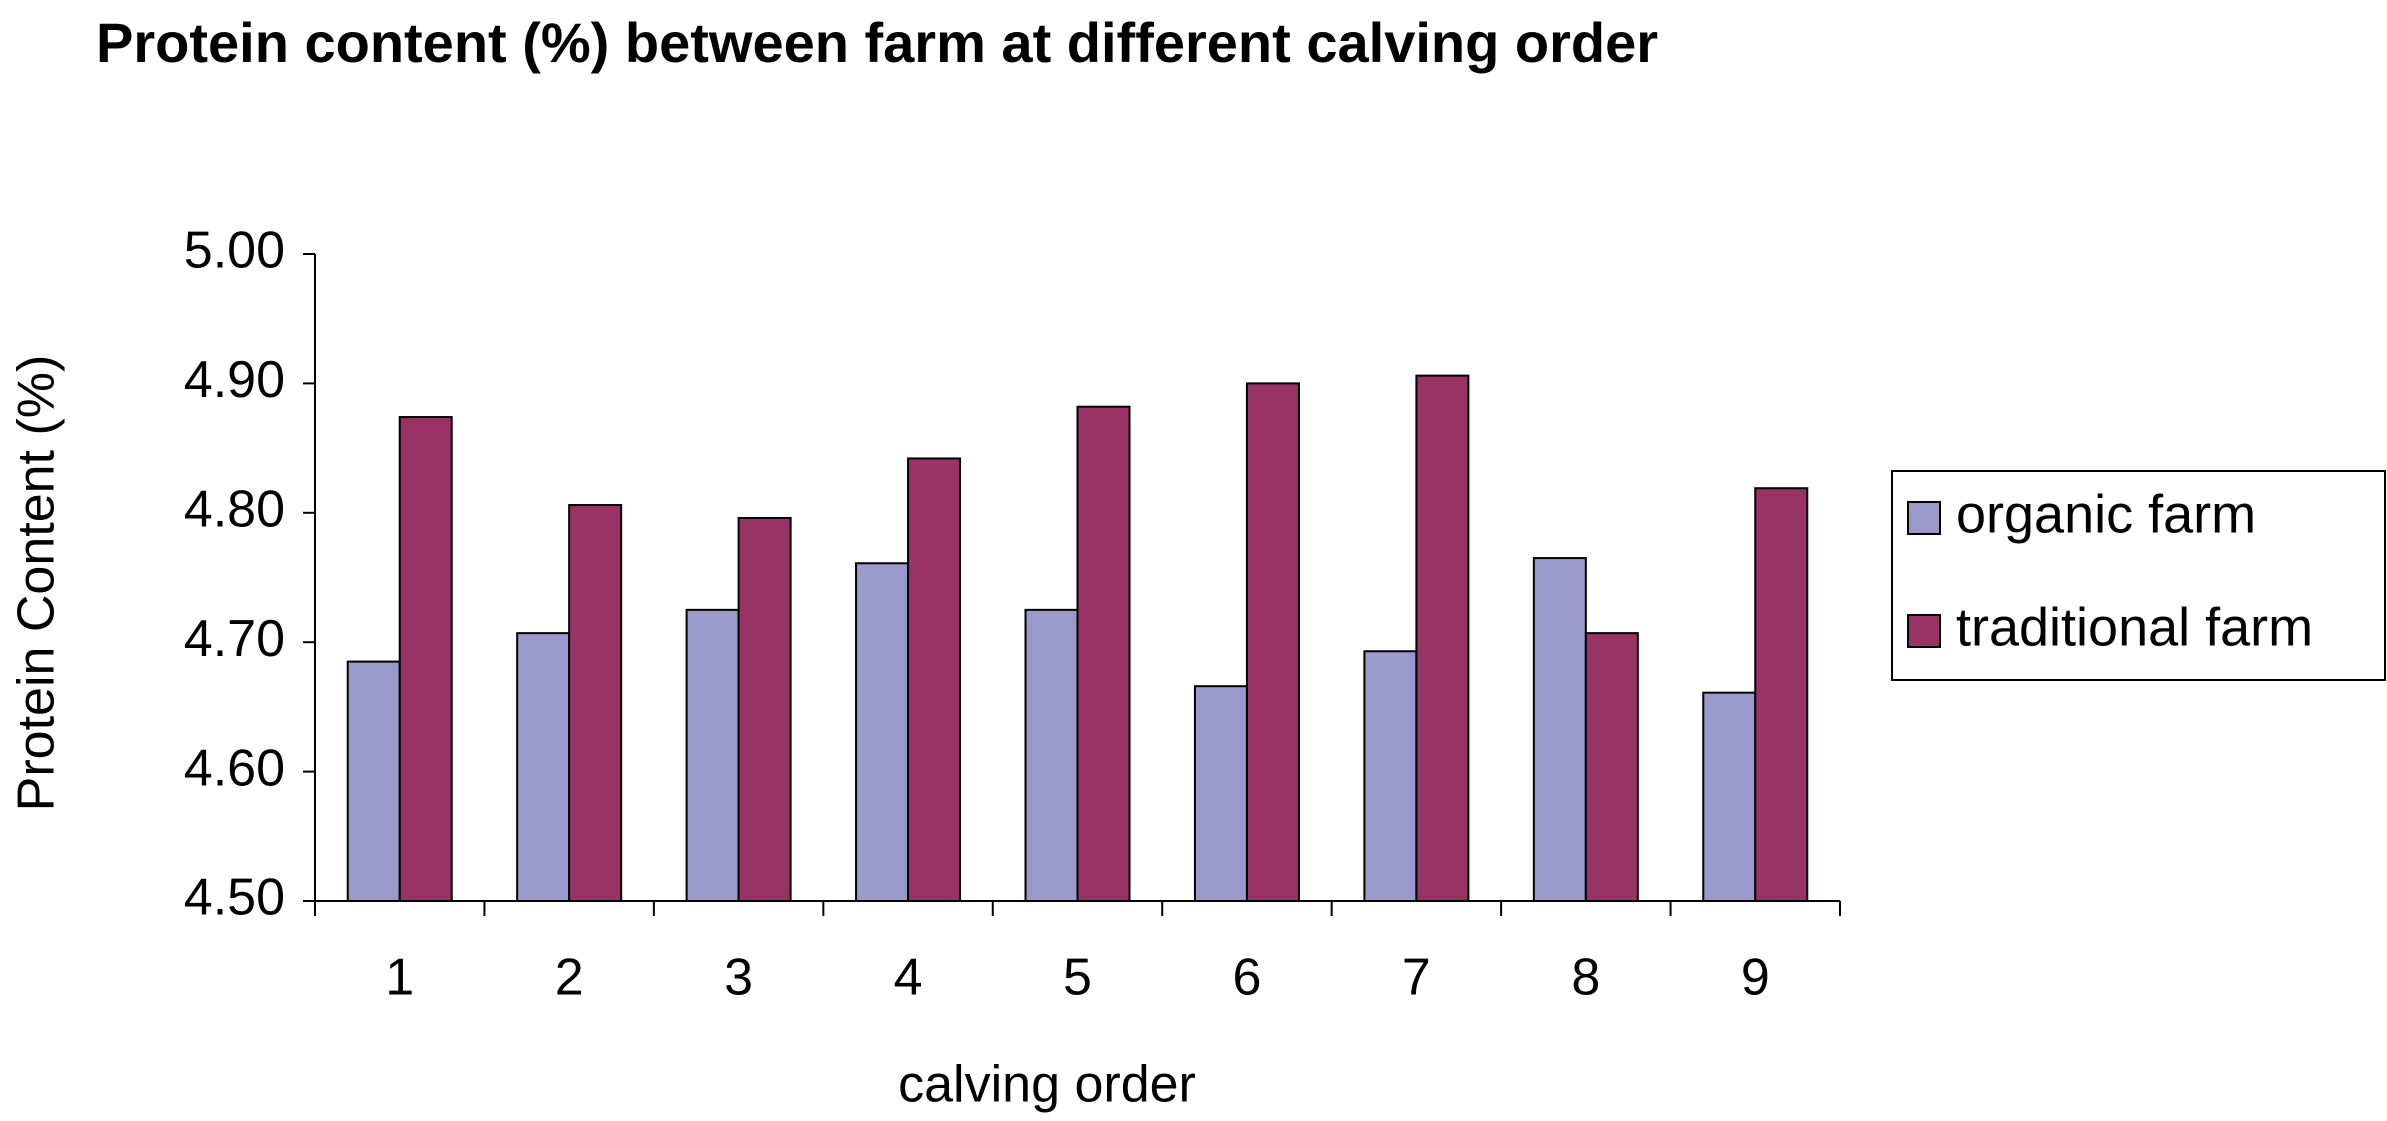 The width and height of the screenshot is (2387, 1121). Describe the element at coordinates (37, 583) in the screenshot. I see `y-axis-label: Protein Content (%)` at that location.